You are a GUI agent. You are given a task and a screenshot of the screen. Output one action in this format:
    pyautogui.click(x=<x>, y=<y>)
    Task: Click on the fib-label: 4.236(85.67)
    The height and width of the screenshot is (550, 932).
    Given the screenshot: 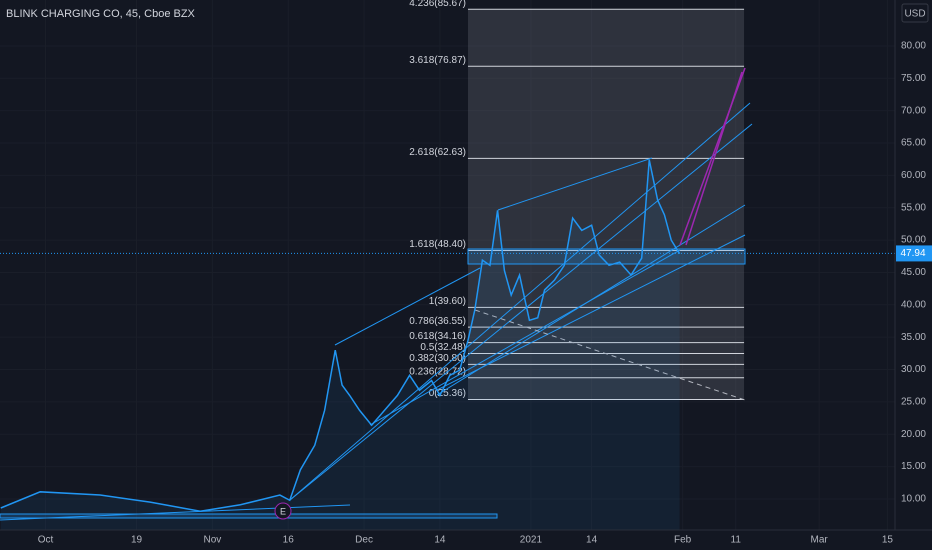 What is the action you would take?
    pyautogui.click(x=437, y=4)
    